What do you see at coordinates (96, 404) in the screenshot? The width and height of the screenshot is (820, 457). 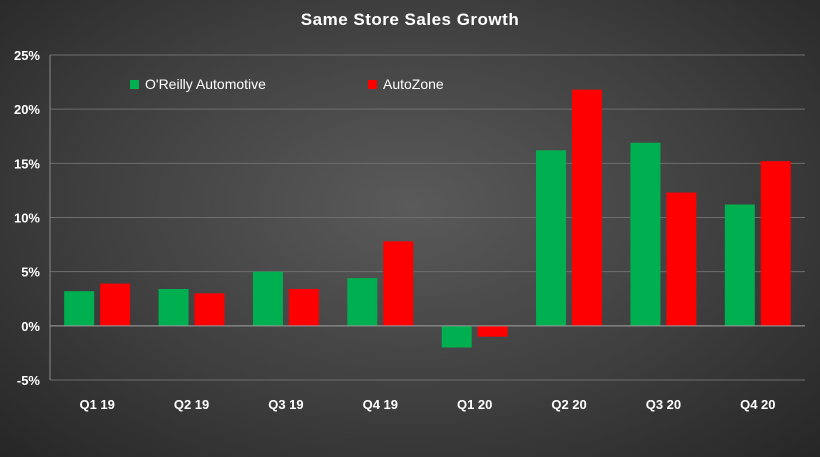 I see `x-tick-label: Q1 19` at bounding box center [96, 404].